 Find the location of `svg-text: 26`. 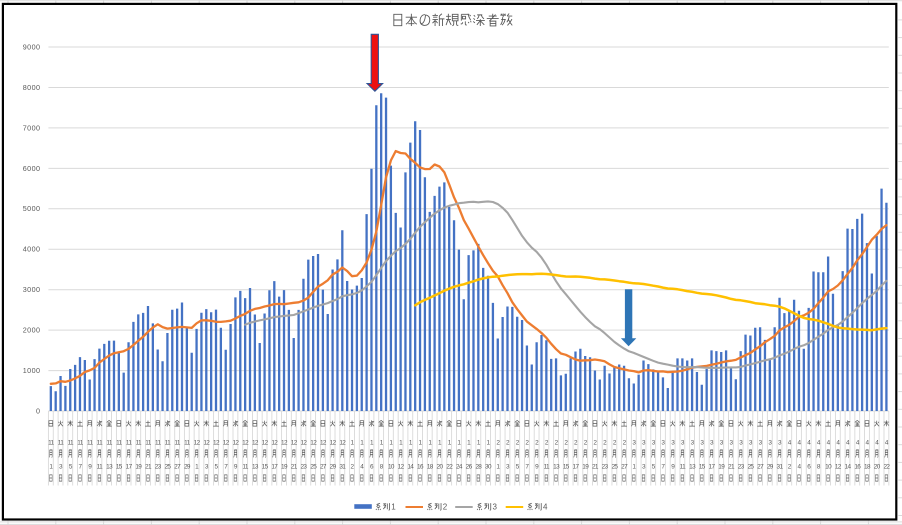

svg-text: 26 is located at coordinates (469, 467).